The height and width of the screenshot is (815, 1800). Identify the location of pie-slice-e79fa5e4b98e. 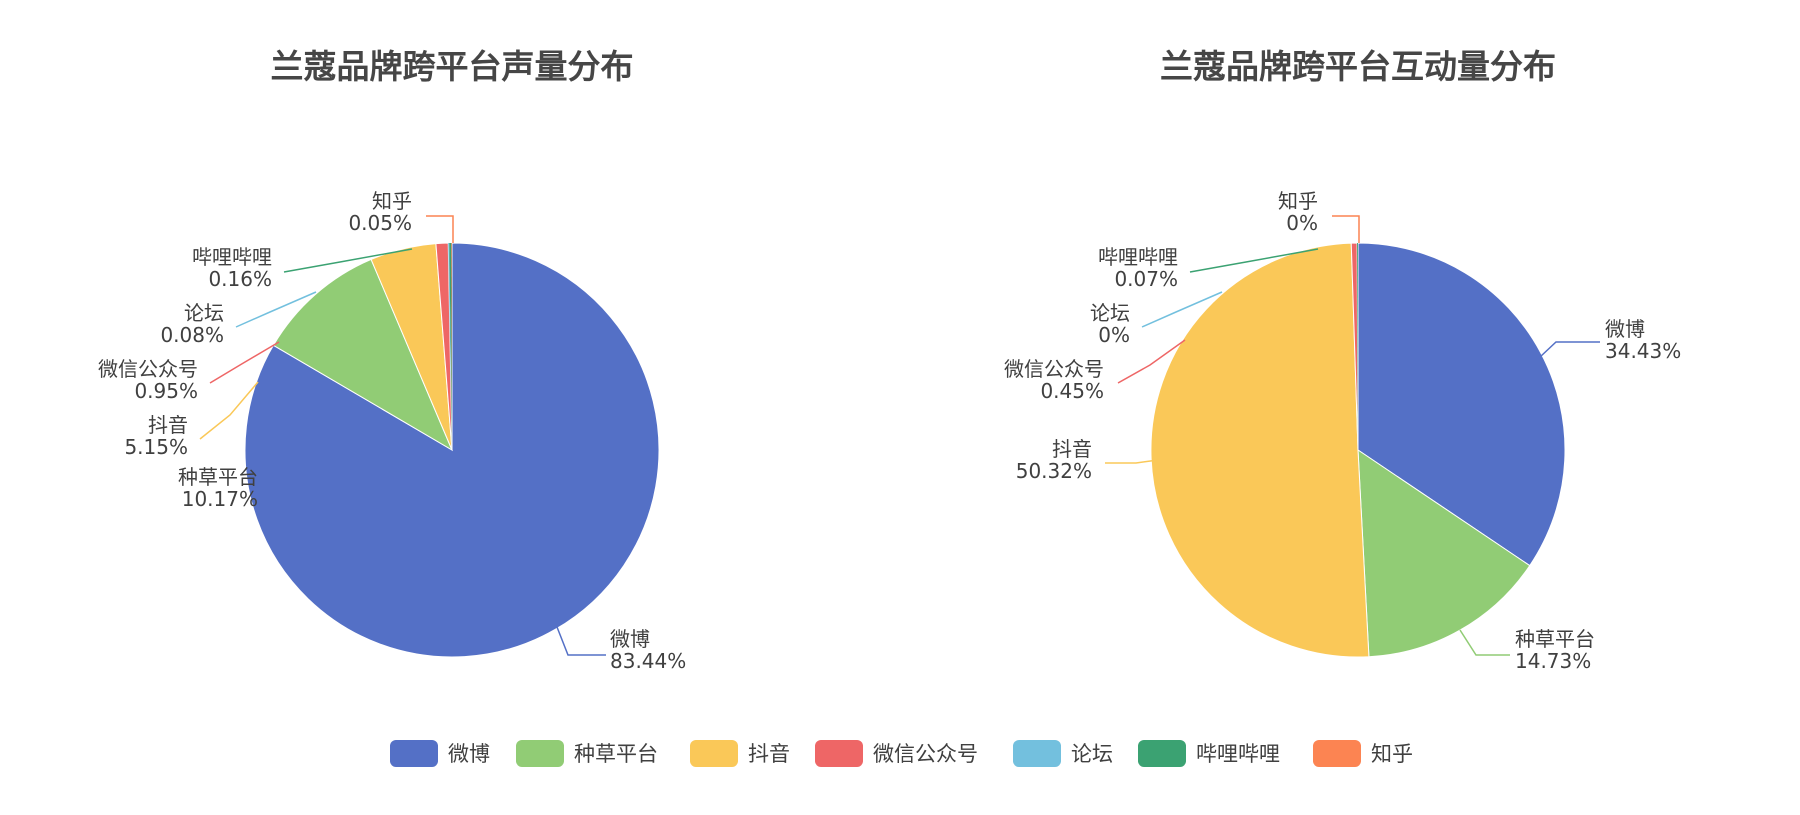
(451, 346).